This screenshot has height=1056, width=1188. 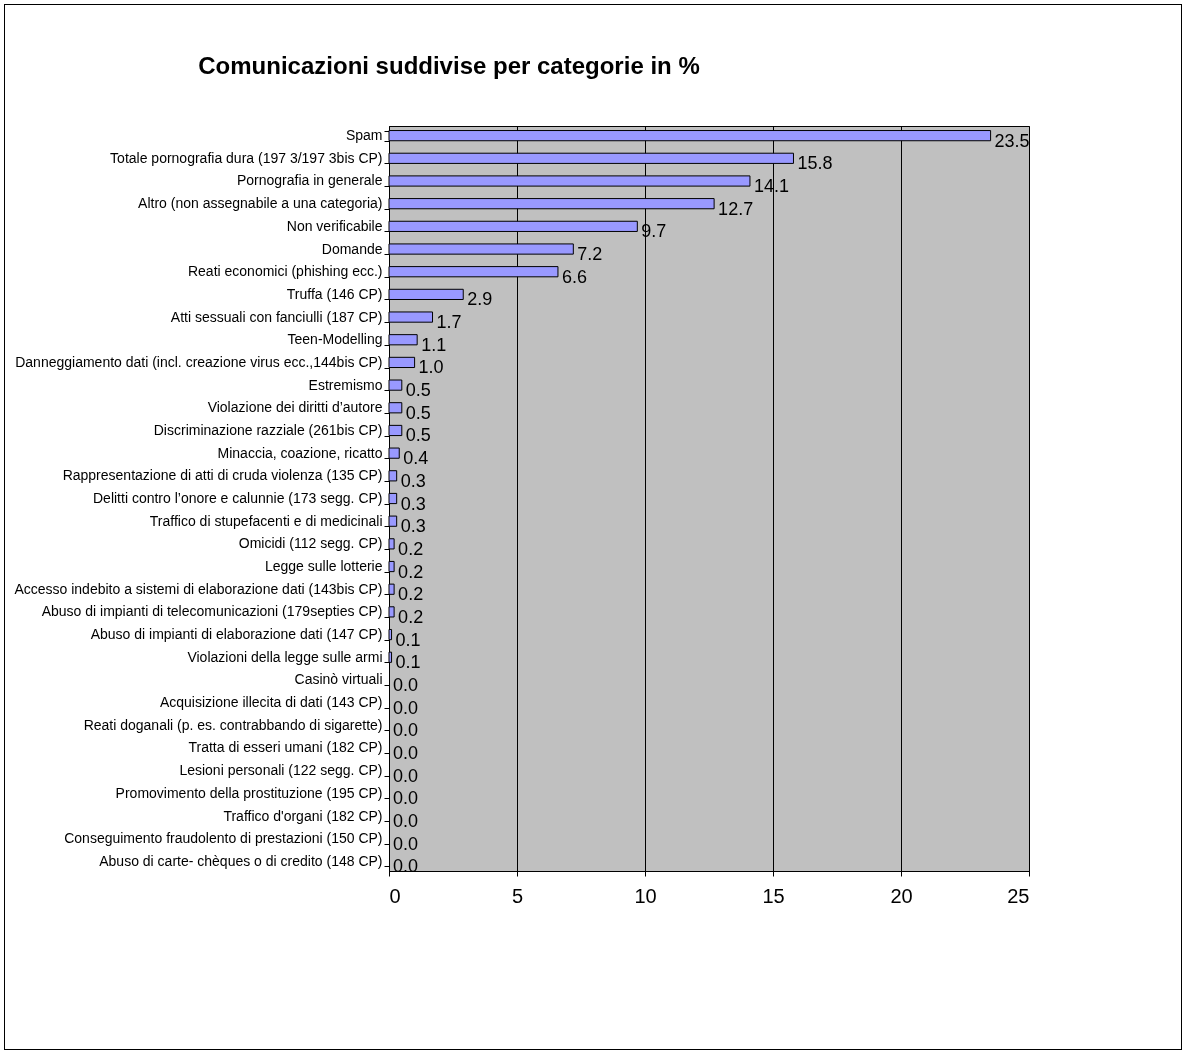 What do you see at coordinates (815, 163) in the screenshot?
I see `data-label: 15.8` at bounding box center [815, 163].